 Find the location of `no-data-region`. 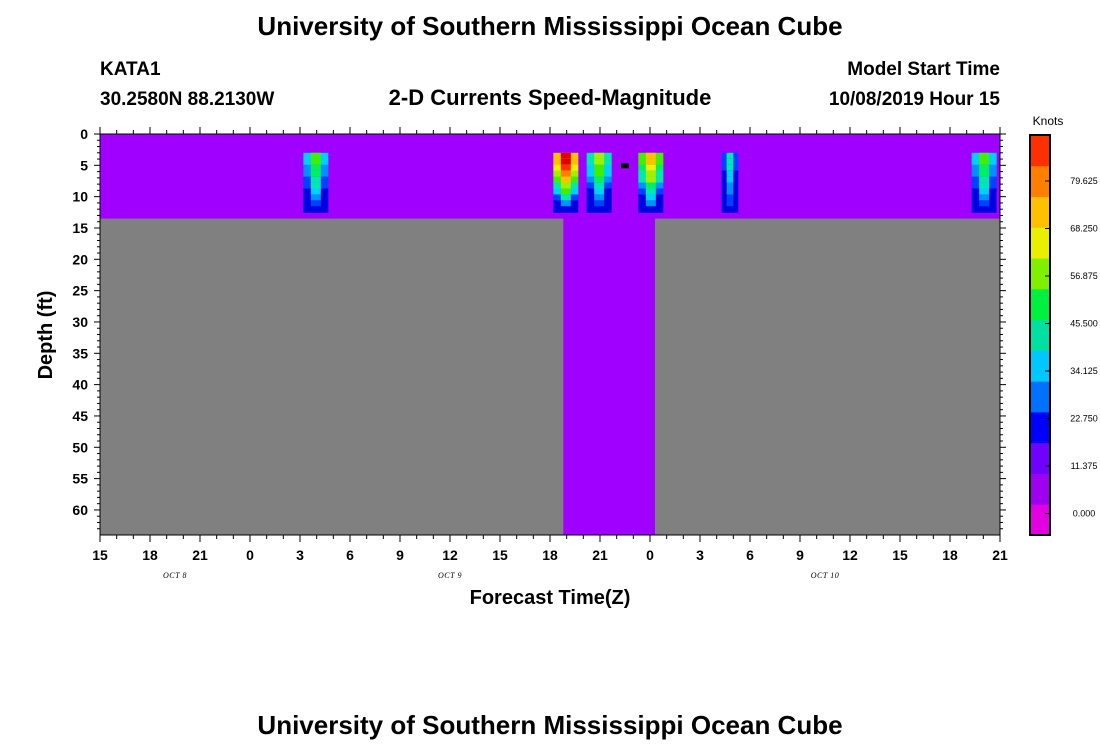

no-data-region is located at coordinates (827, 376).